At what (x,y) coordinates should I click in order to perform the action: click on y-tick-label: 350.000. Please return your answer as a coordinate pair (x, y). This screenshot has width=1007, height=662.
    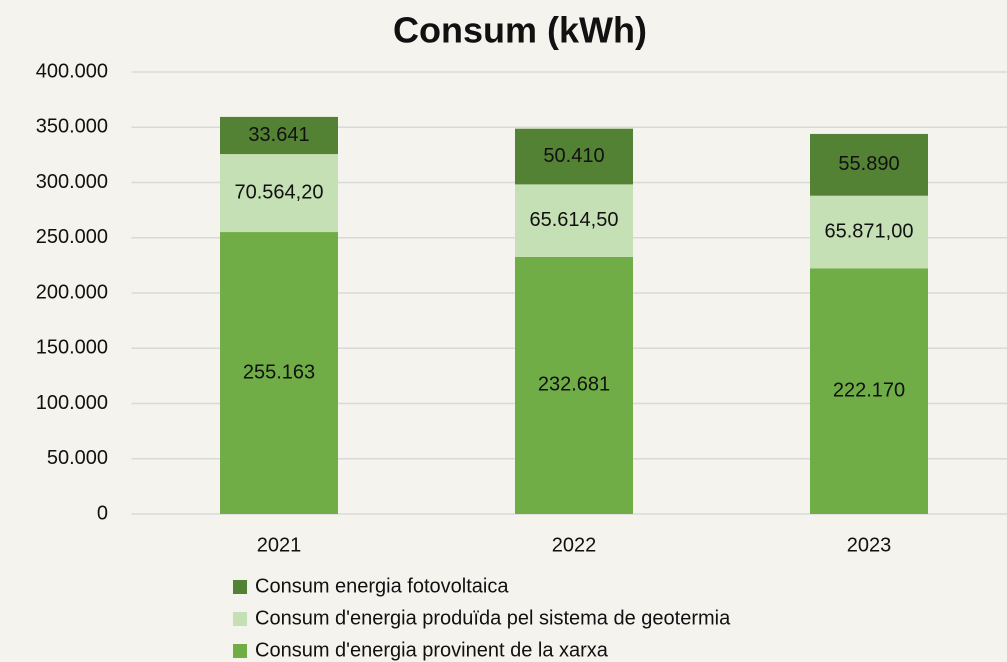
    Looking at the image, I should click on (72, 127).